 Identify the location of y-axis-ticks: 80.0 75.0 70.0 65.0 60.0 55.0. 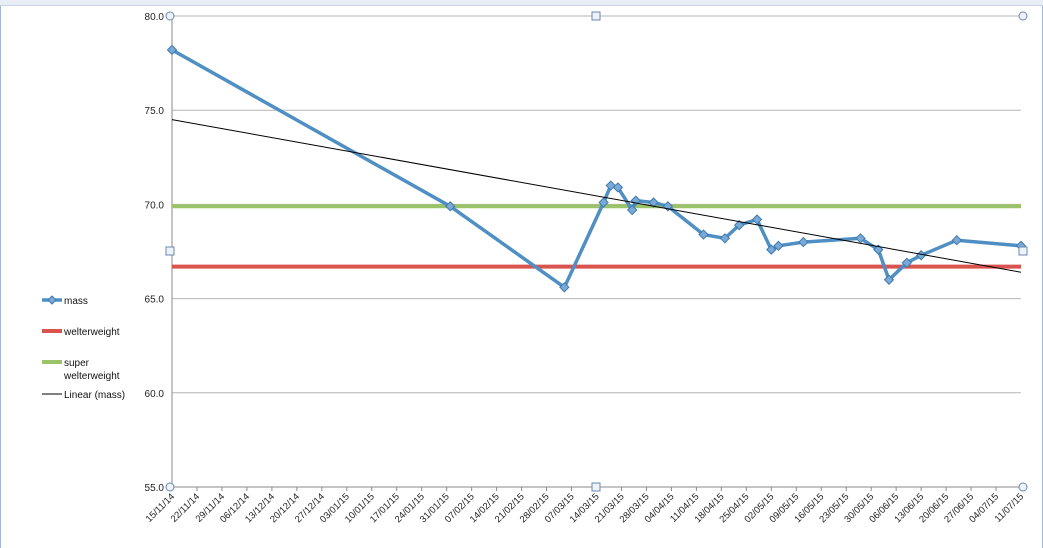
(155, 253).